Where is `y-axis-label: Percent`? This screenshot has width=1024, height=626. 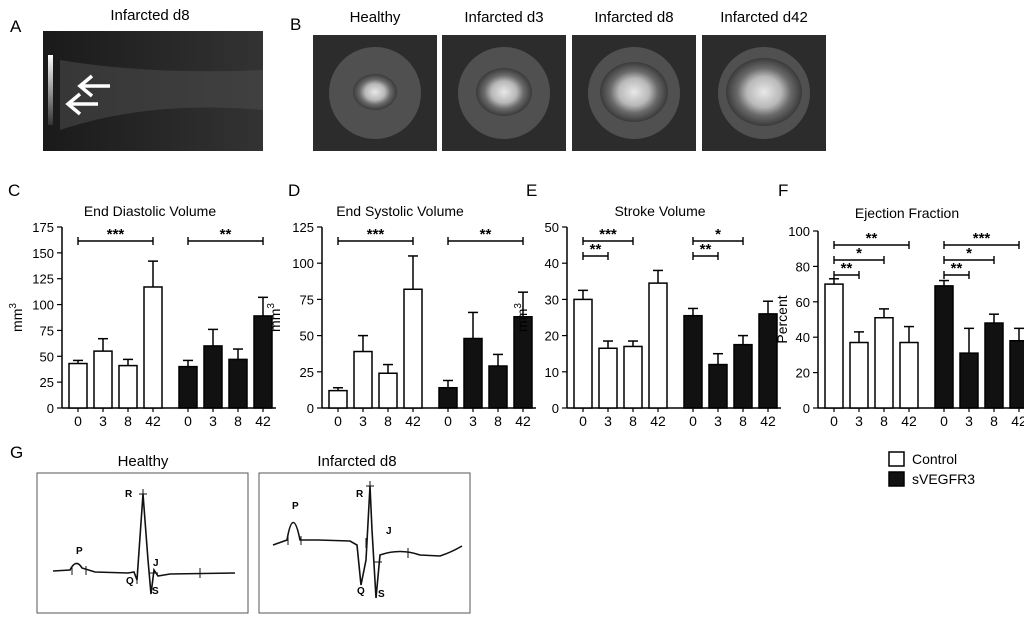 y-axis-label: Percent is located at coordinates (782, 319).